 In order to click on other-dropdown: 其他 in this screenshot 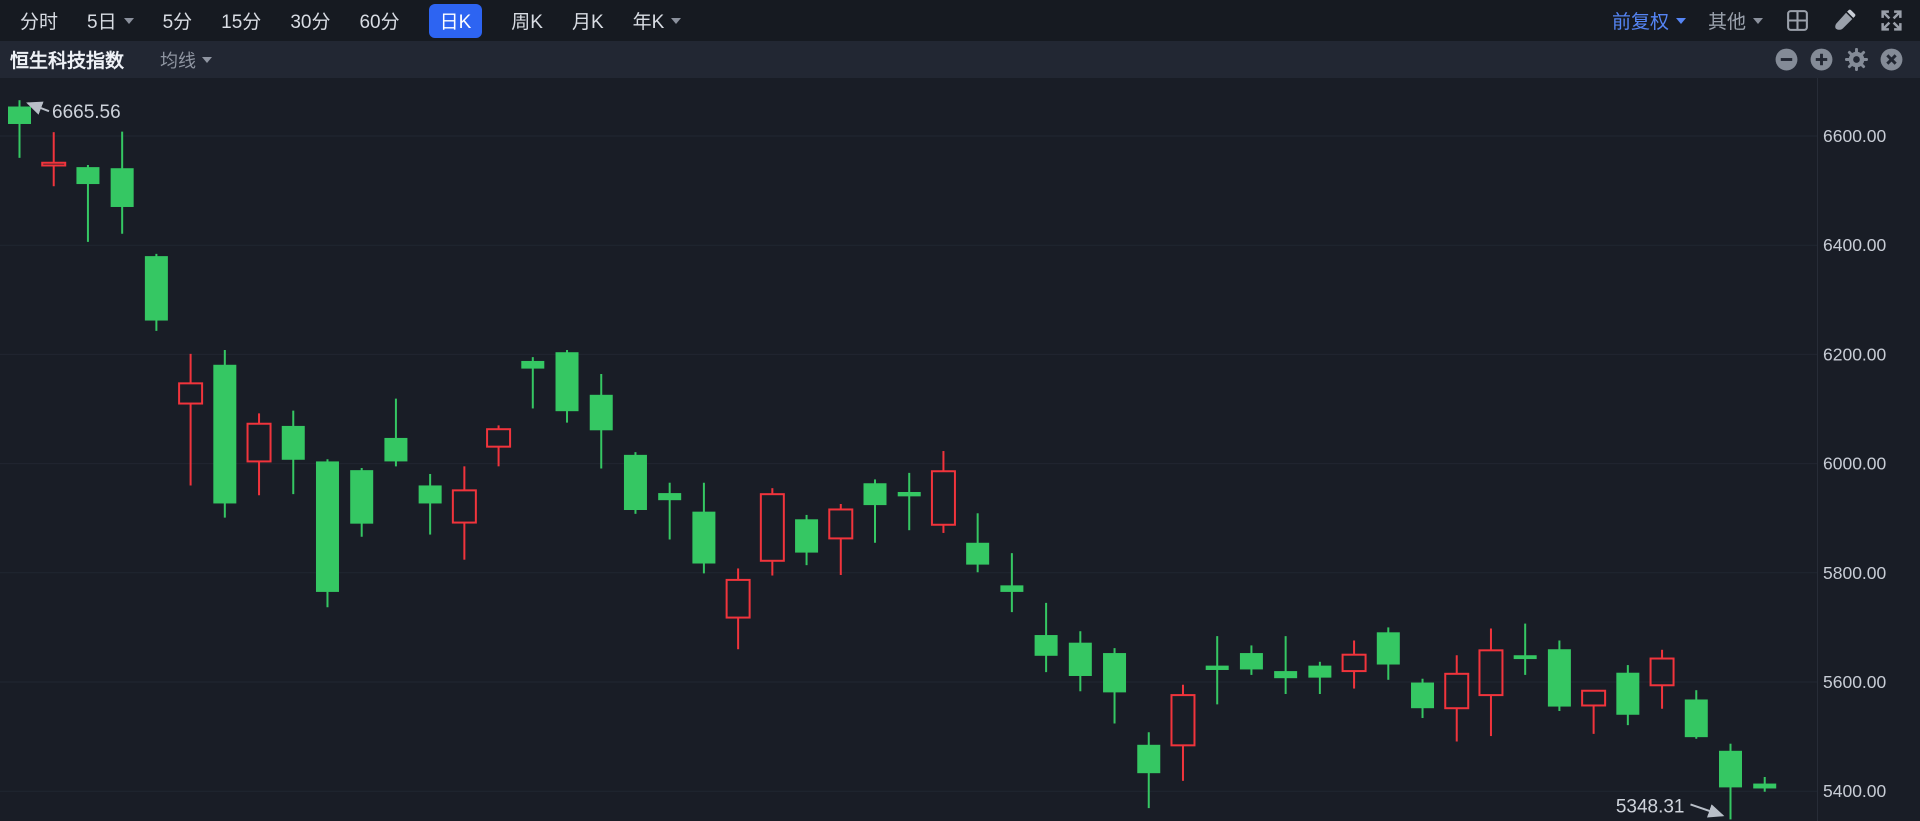, I will do `click(1735, 20)`.